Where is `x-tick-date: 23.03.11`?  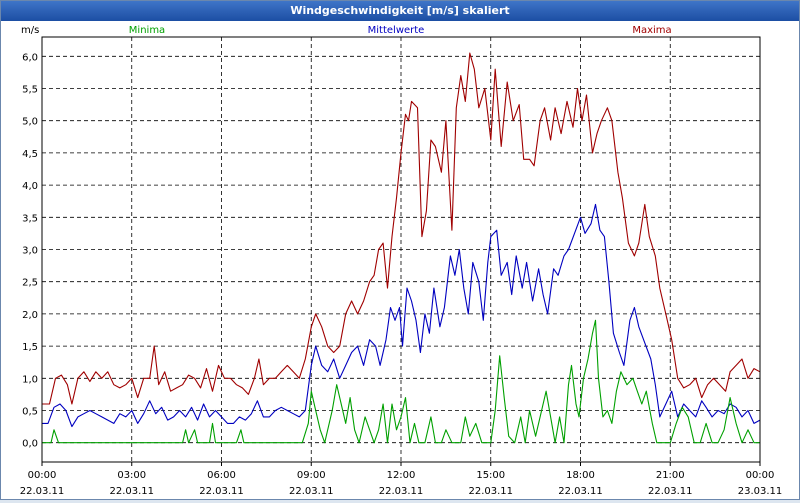 x-tick-date: 23.03.11 is located at coordinates (760, 491).